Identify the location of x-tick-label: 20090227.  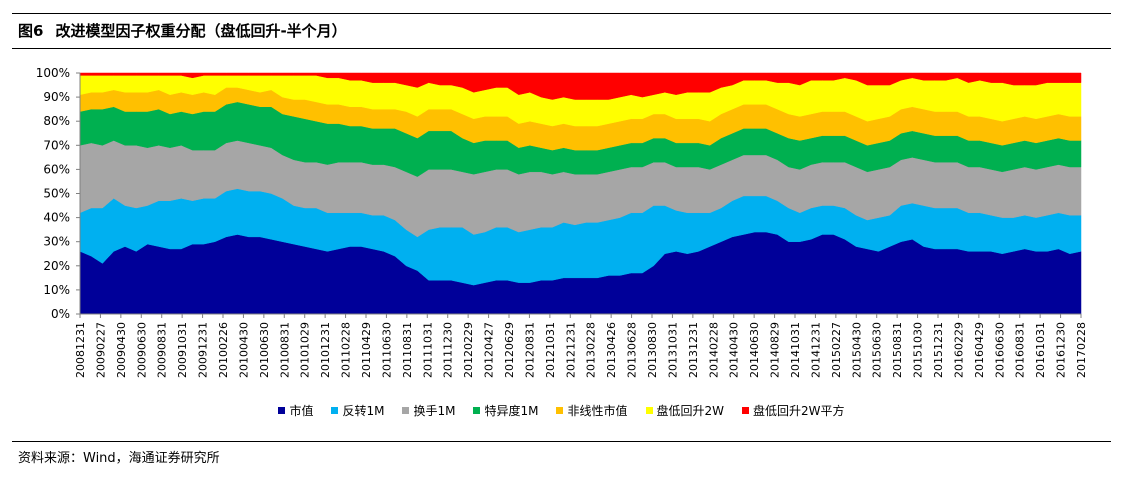
(100, 350).